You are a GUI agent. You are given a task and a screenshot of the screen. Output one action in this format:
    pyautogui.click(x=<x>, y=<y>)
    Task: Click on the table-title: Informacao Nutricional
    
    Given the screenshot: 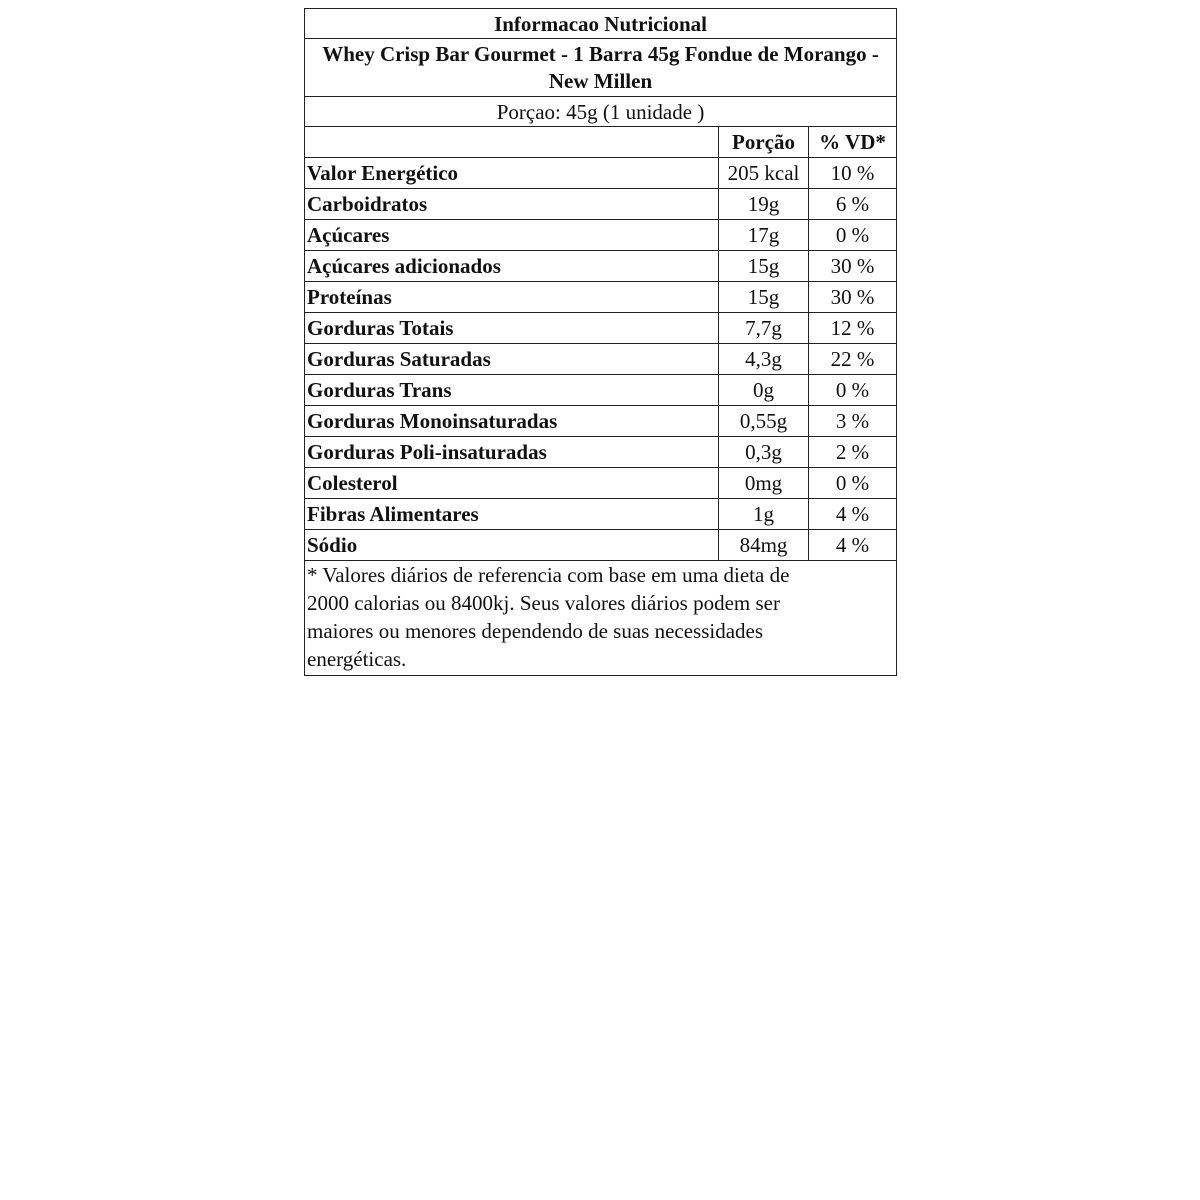 What is the action you would take?
    pyautogui.click(x=600, y=23)
    